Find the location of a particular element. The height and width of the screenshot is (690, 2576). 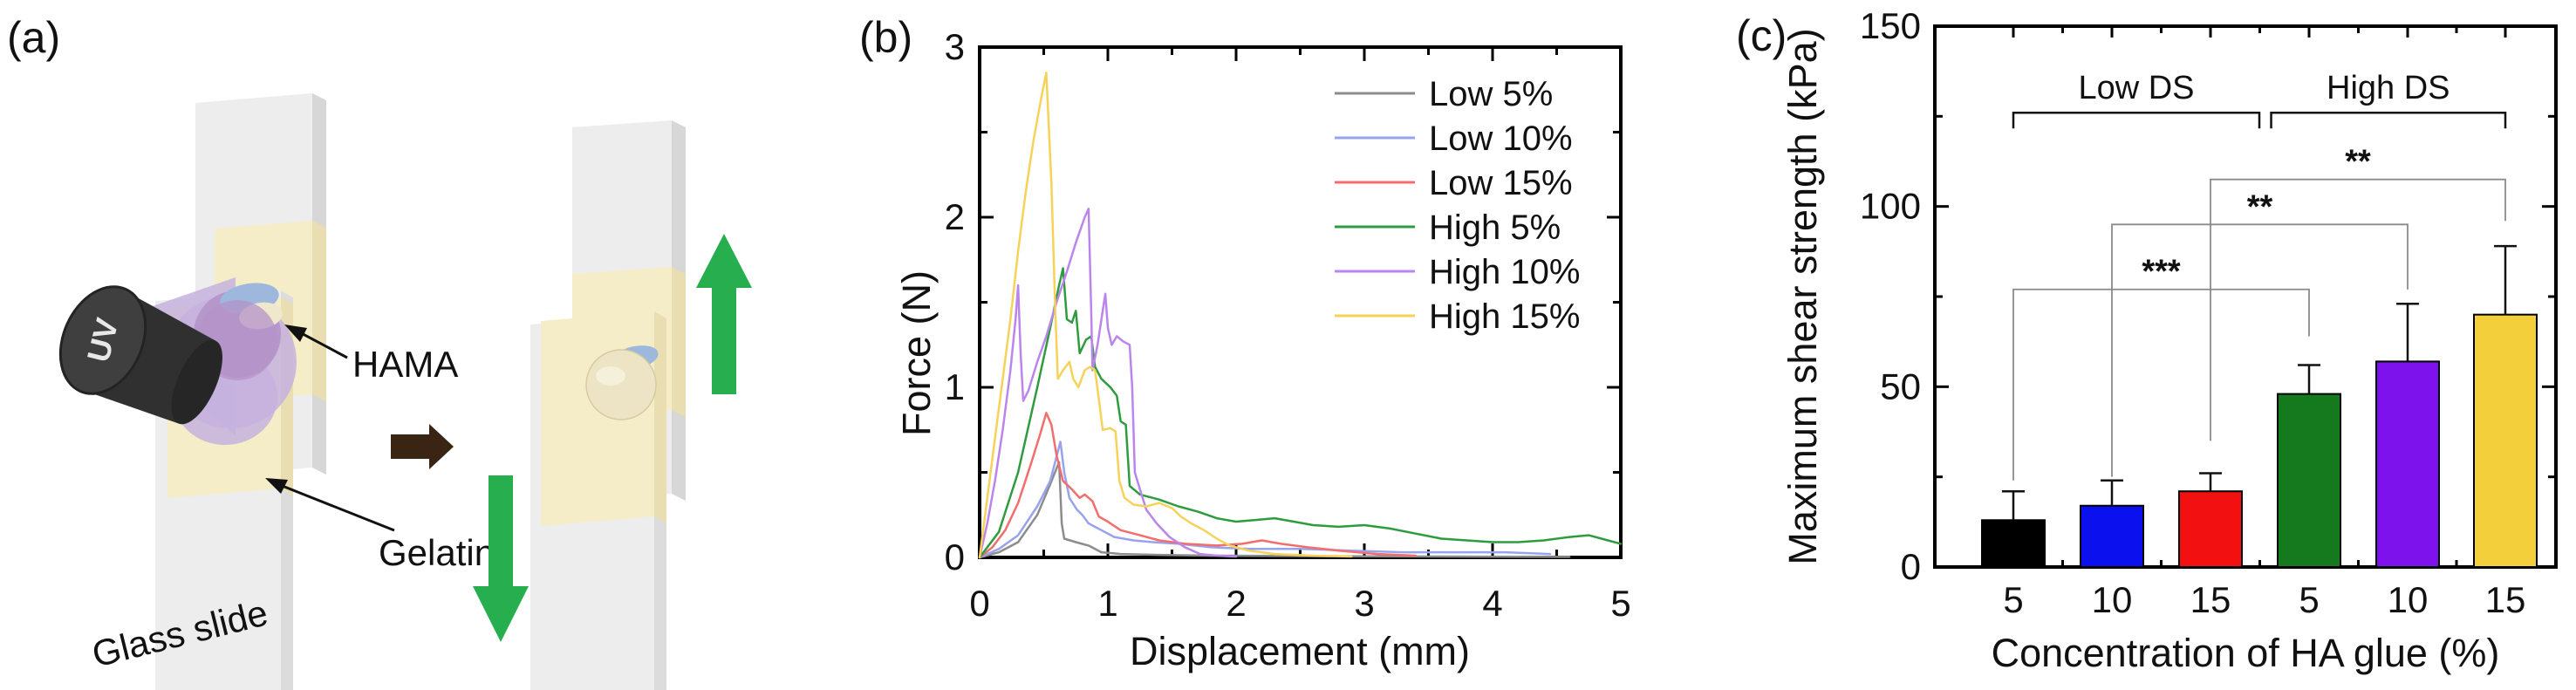

hama-annotation: HAMA is located at coordinates (371, 355).